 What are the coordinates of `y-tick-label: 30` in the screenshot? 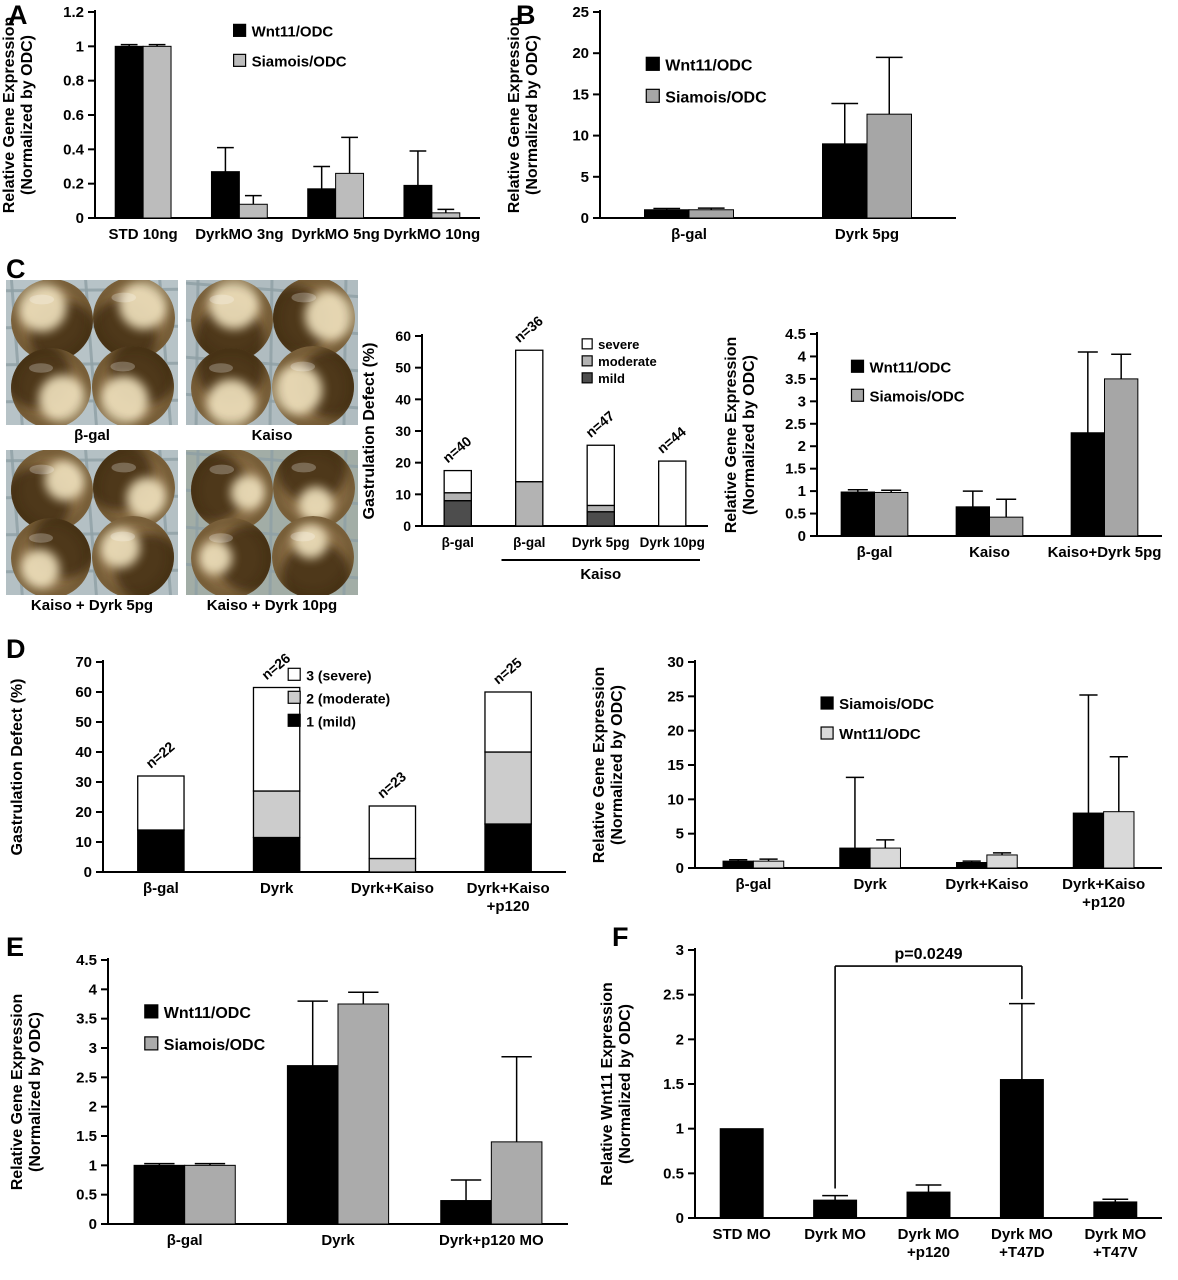 It's located at (83, 782).